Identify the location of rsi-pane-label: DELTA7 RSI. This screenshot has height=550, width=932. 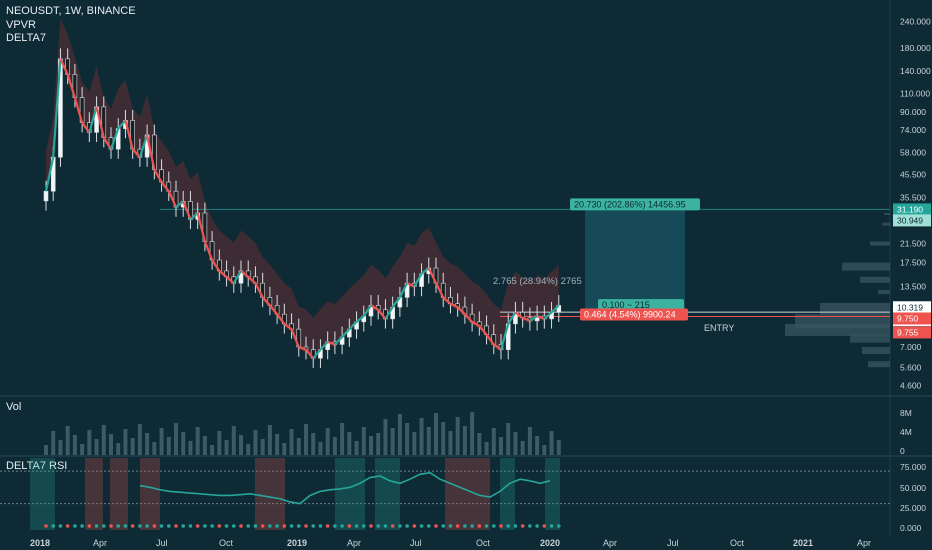
(37, 466).